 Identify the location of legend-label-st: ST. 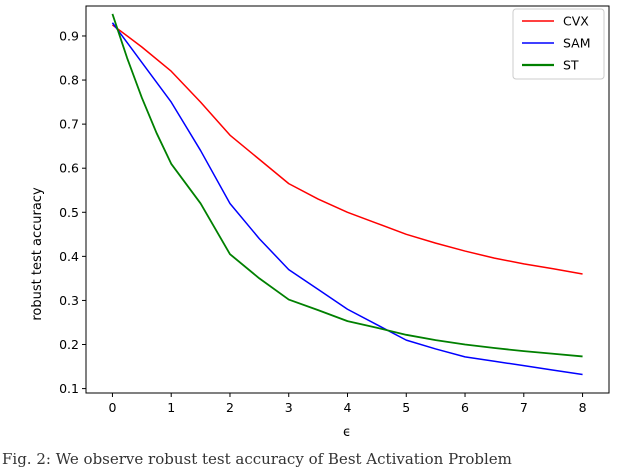
(571, 65).